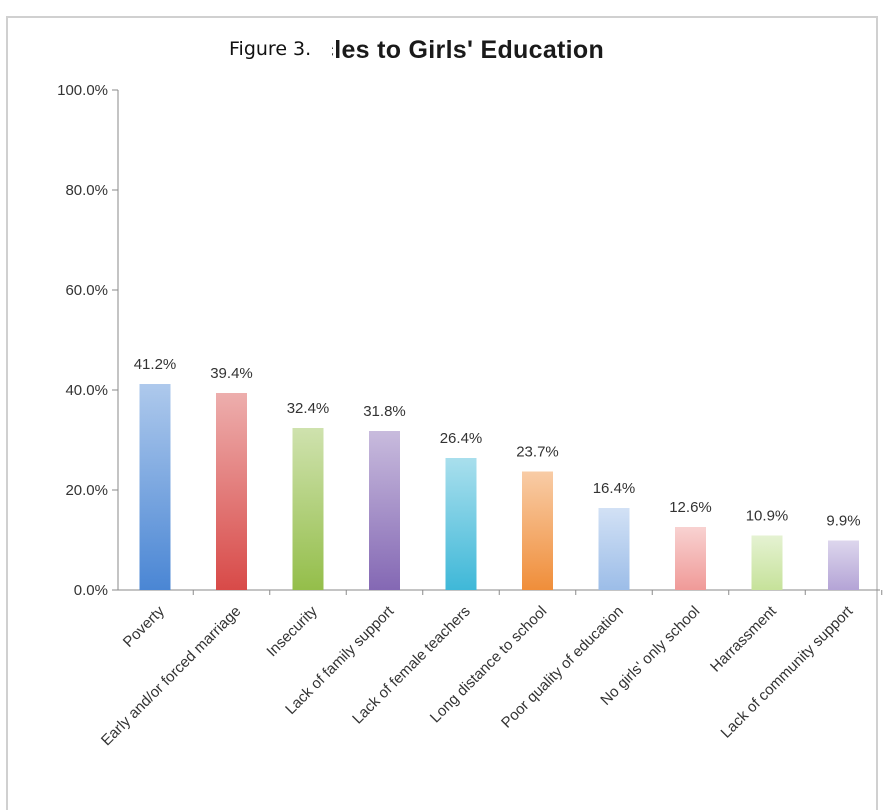  What do you see at coordinates (171, 676) in the screenshot?
I see `category-label: Early and/or forced marriage` at bounding box center [171, 676].